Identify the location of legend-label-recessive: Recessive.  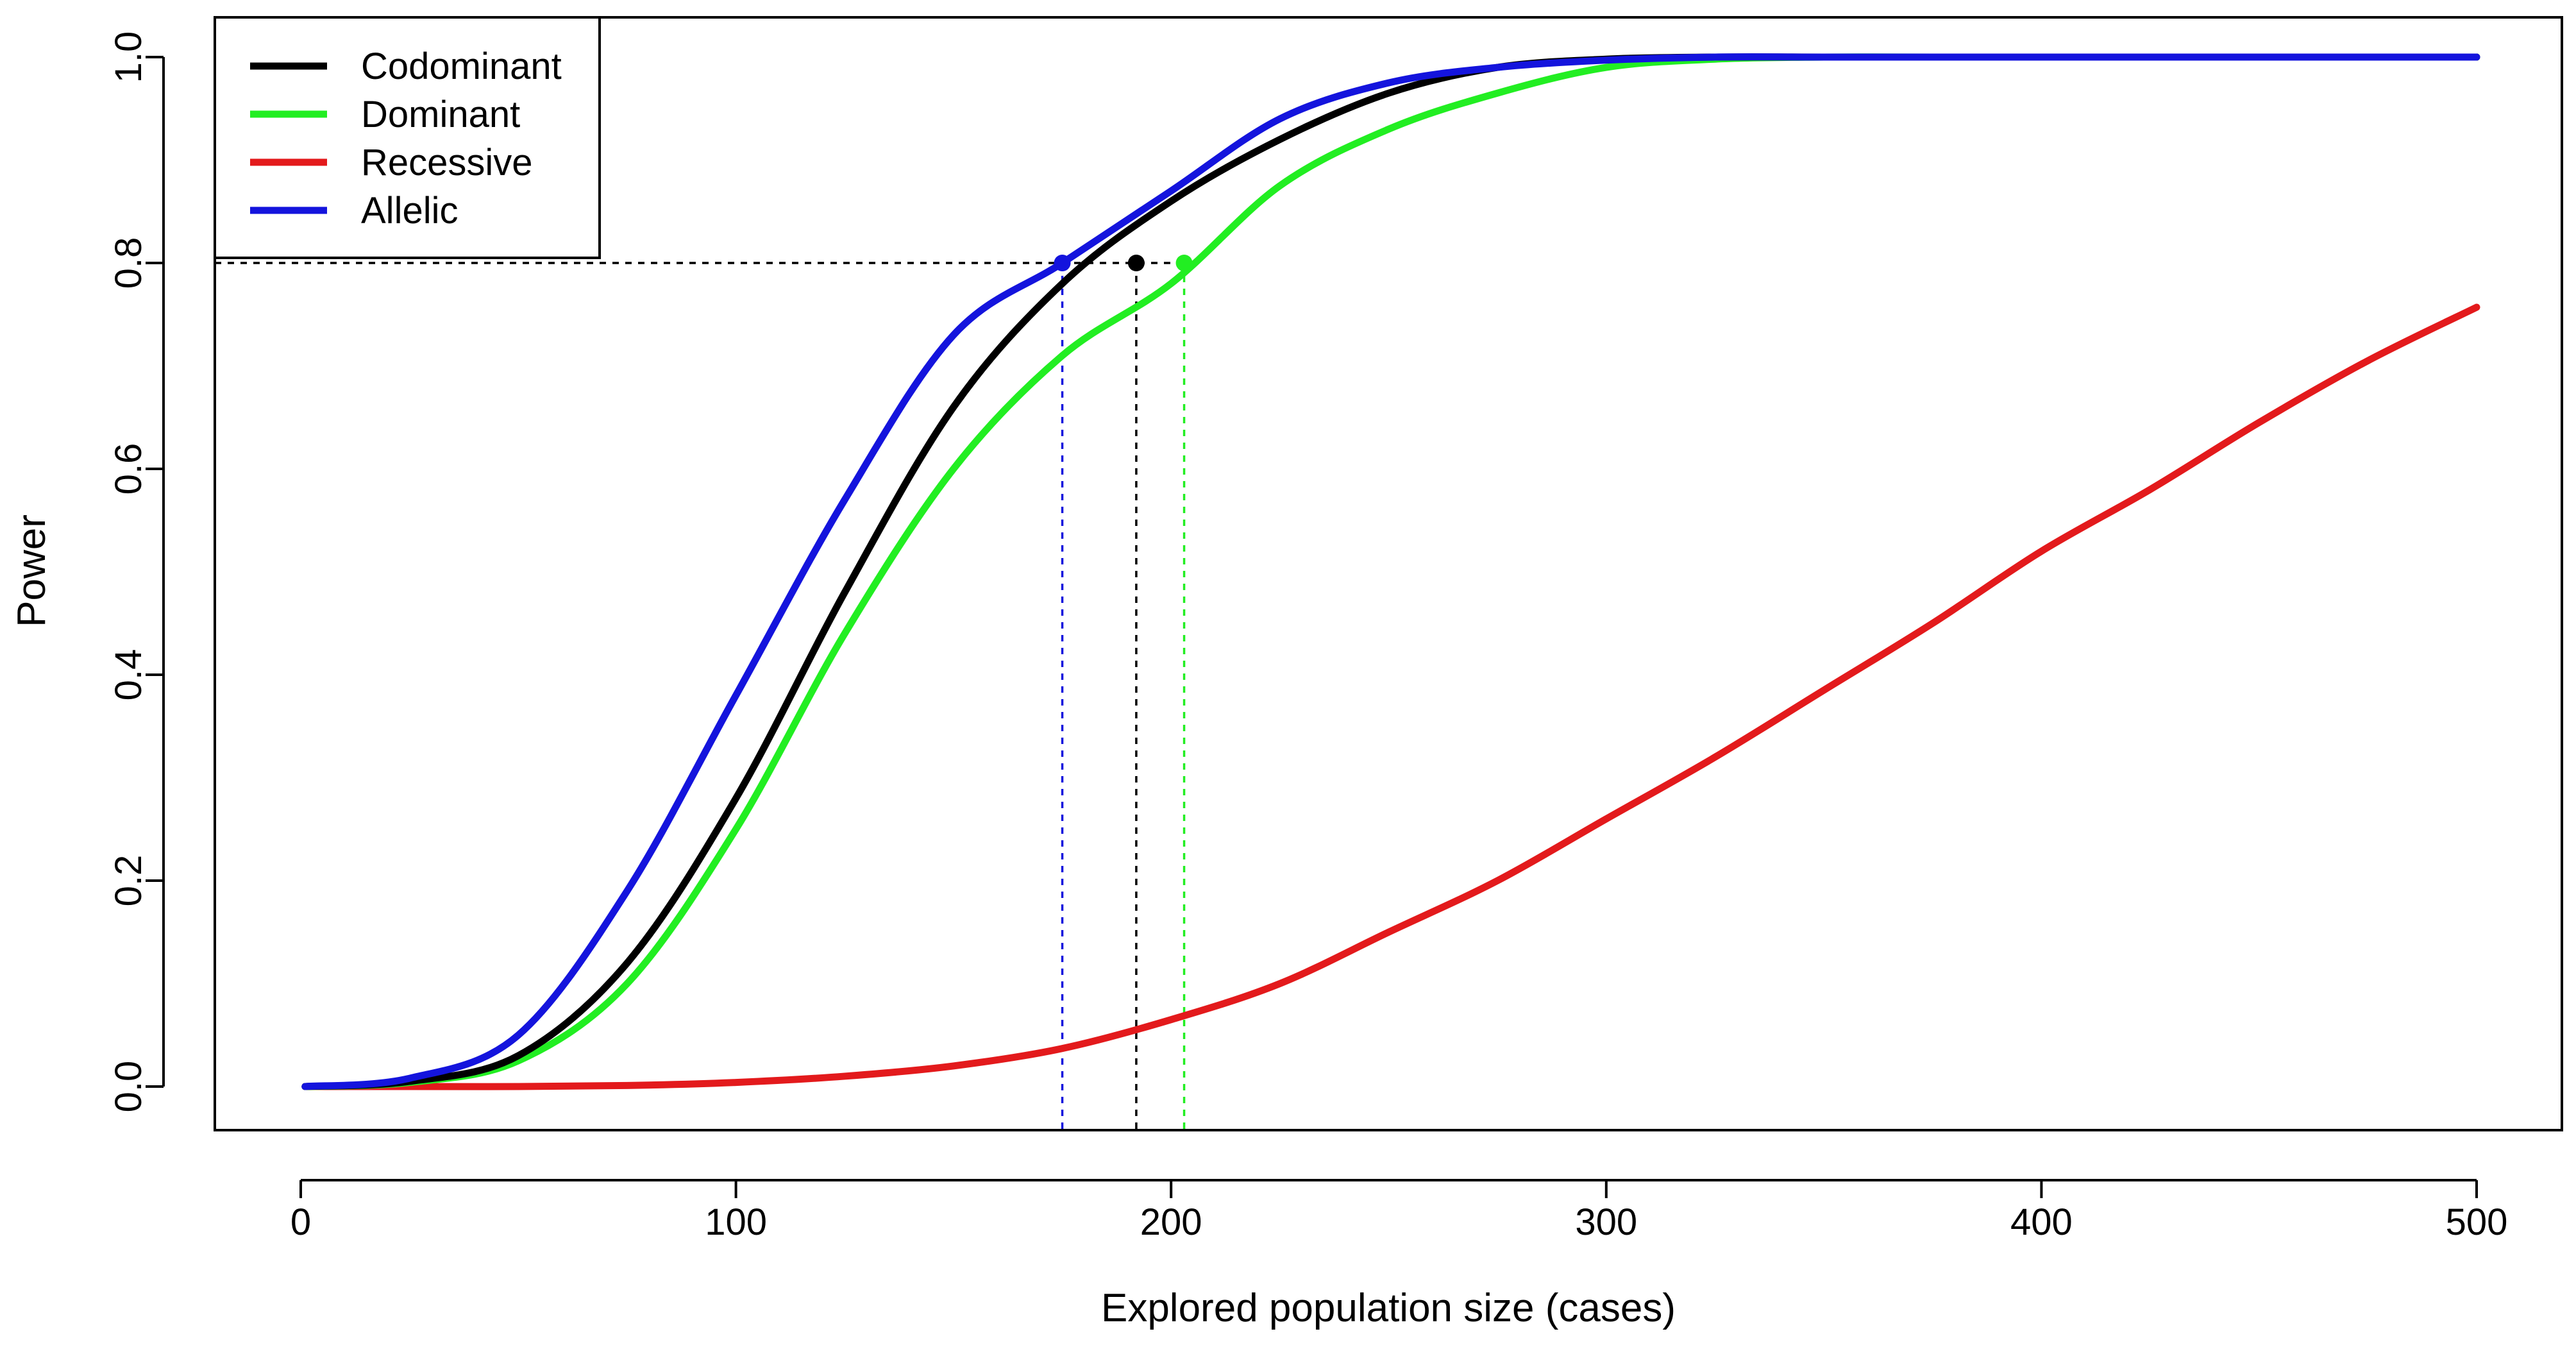
(447, 162).